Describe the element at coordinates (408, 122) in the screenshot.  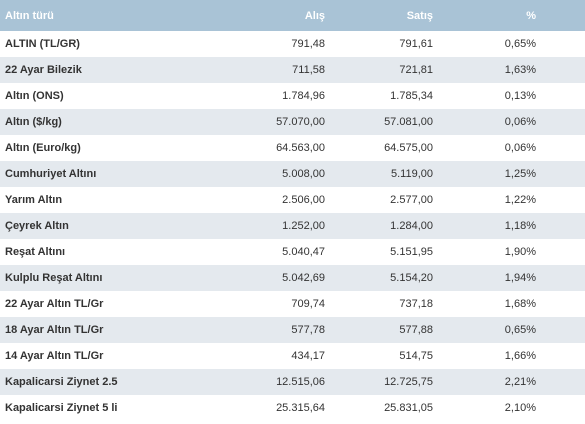
I see `sell-price-cell: 57.081,00` at that location.